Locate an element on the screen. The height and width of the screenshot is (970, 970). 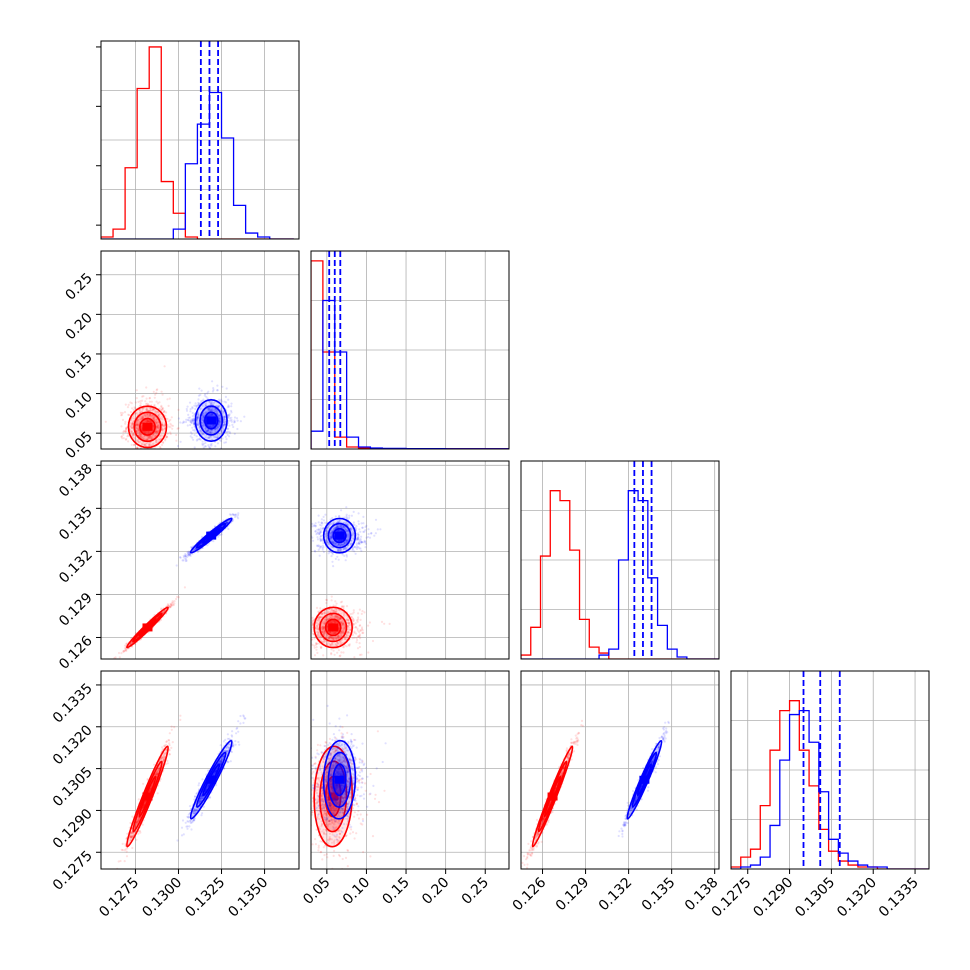
panel-content is located at coordinates (197, 140).